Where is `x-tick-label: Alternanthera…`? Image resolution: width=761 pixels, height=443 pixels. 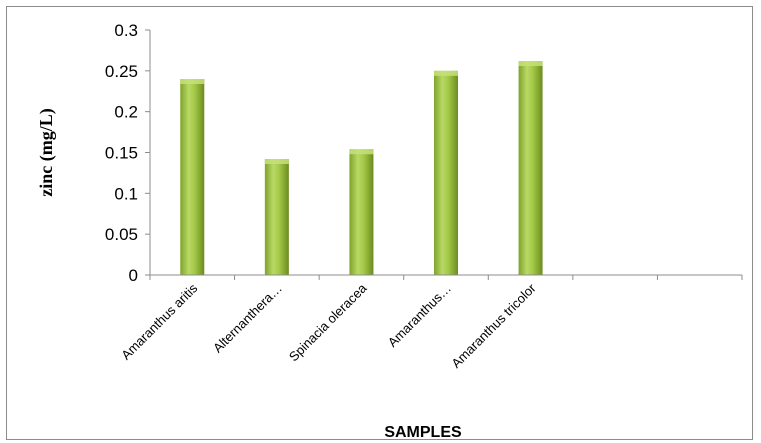
x-tick-label: Alternanthera… is located at coordinates (247, 318).